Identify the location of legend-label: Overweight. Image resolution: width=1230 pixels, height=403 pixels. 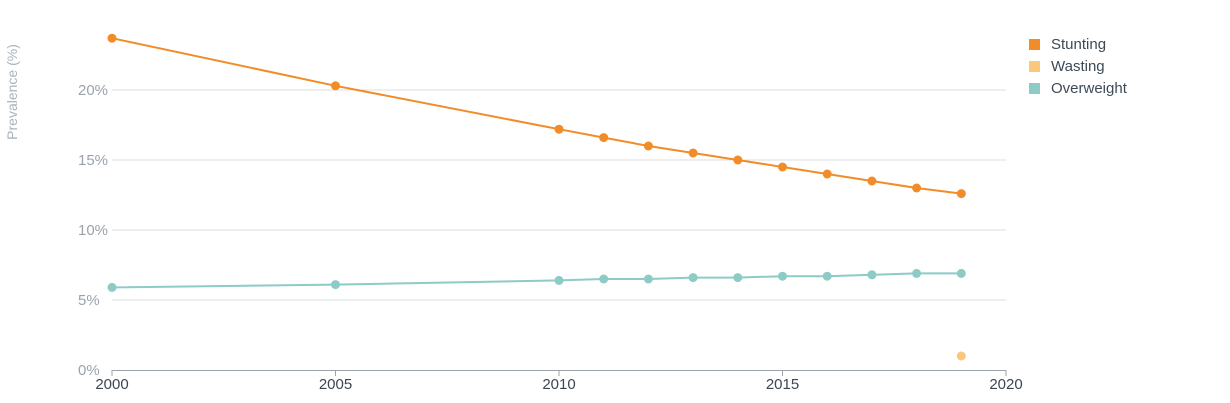
(1089, 88).